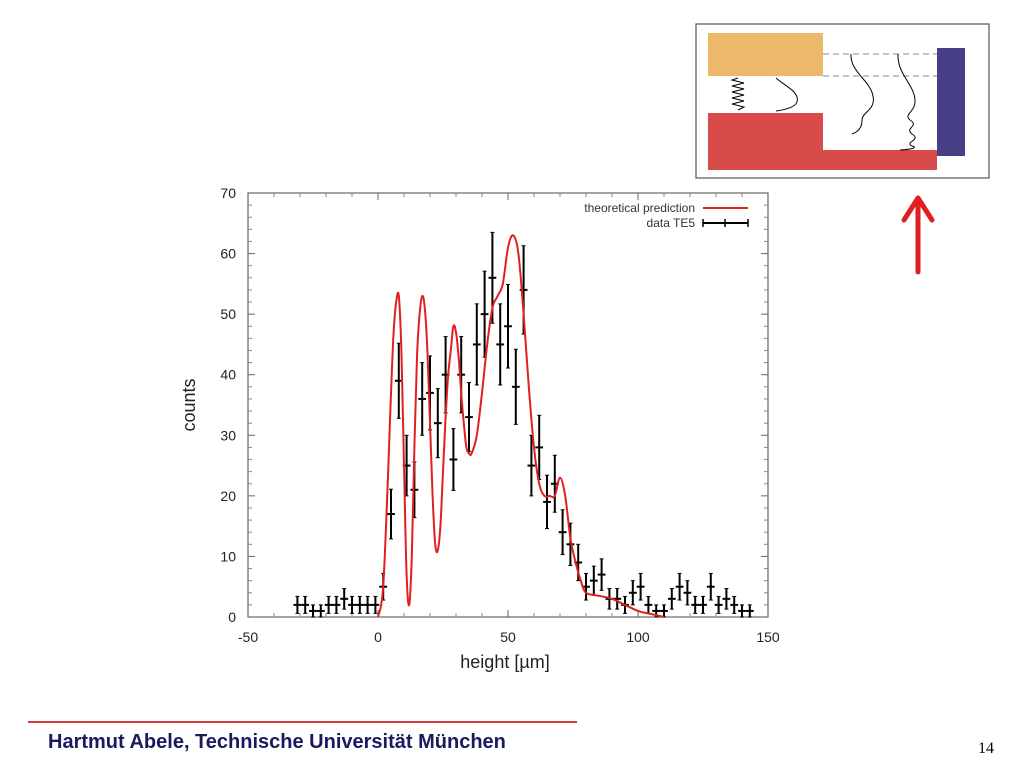 The image size is (1024, 768). What do you see at coordinates (228, 254) in the screenshot?
I see `y-tick-label: 60` at bounding box center [228, 254].